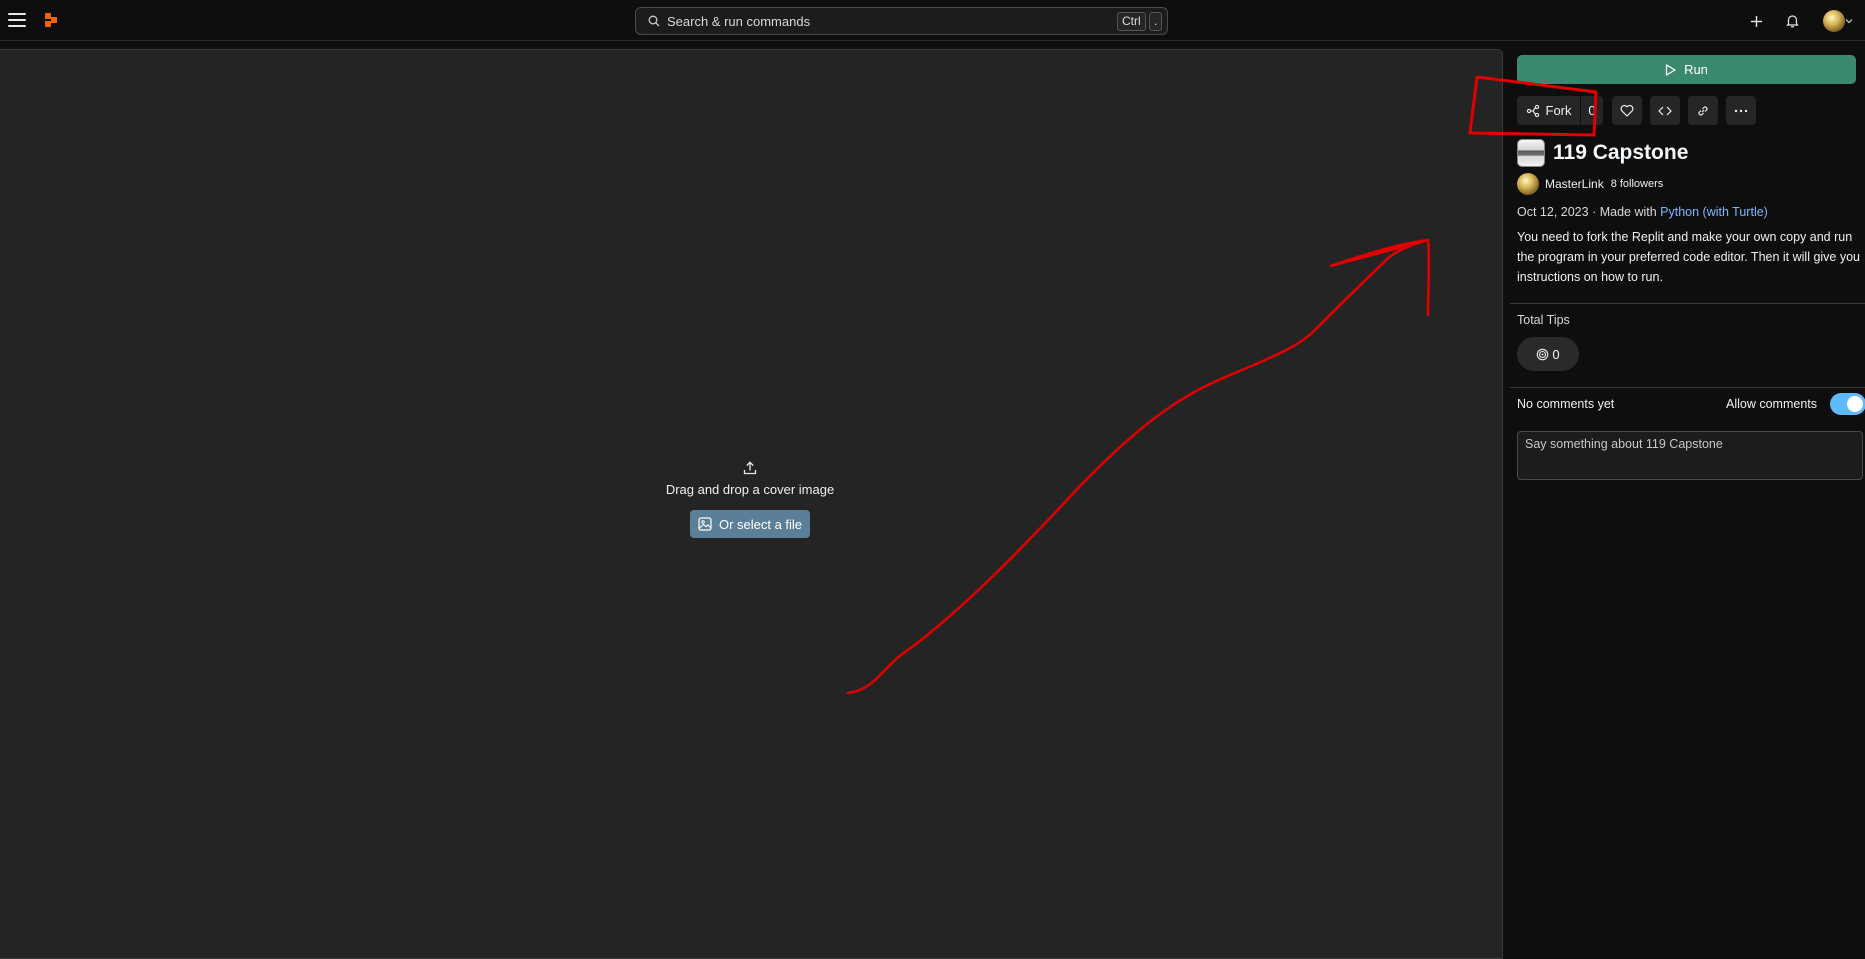 This screenshot has width=1865, height=959. Describe the element at coordinates (17, 20) in the screenshot. I see `menu-icon` at that location.